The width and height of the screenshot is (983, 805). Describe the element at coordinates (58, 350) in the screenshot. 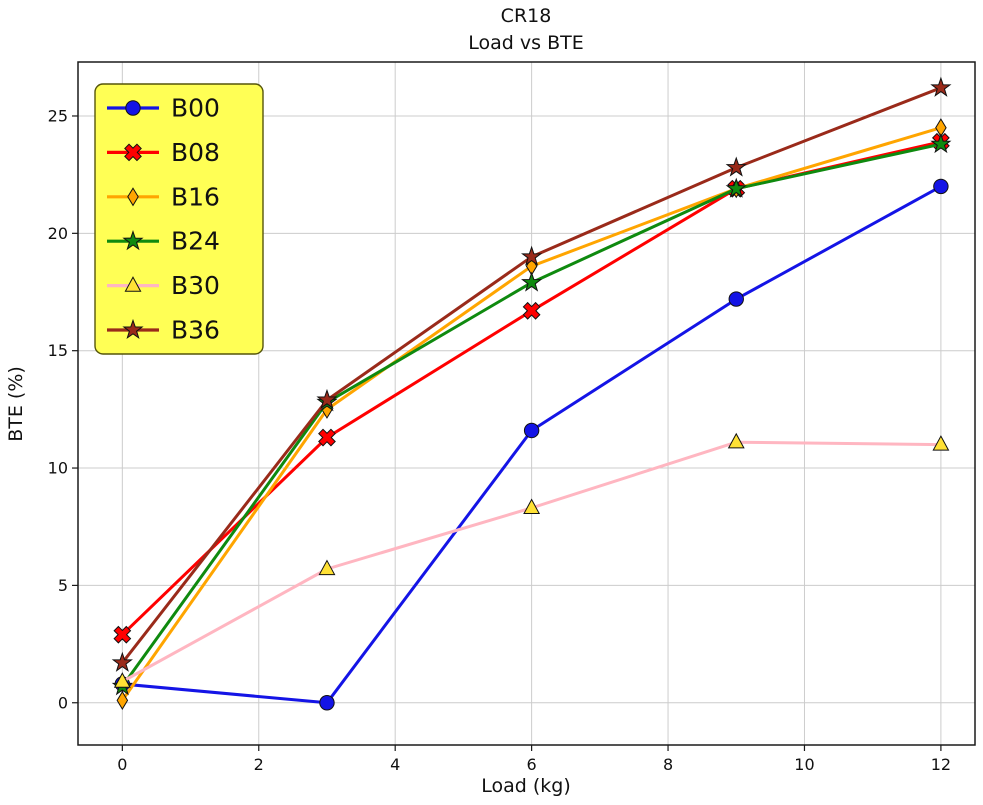

I see `y-tick-label: 15` at that location.